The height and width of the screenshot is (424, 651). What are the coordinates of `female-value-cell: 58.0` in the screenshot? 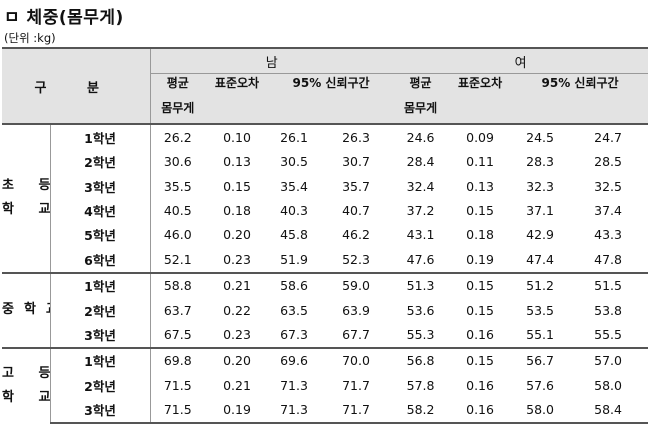 It's located at (608, 385).